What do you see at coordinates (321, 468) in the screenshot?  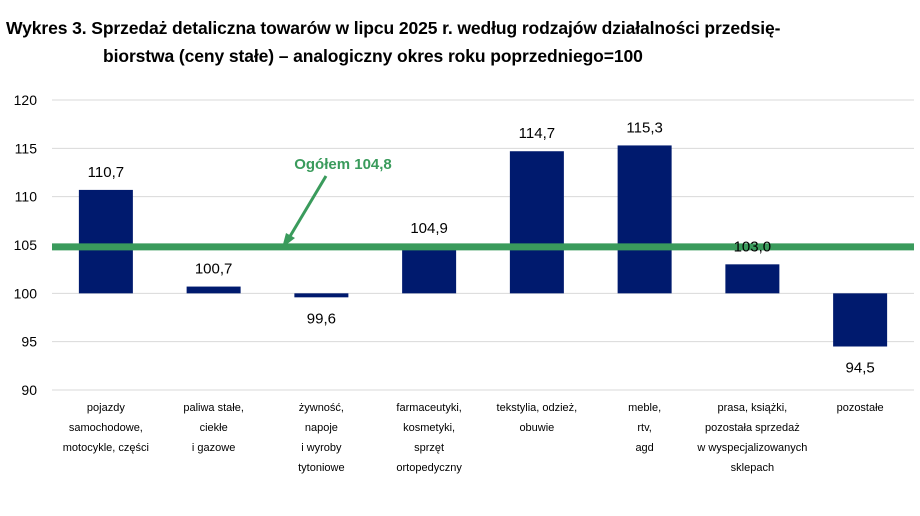 I see `x-category-label-line: tytoniowe` at bounding box center [321, 468].